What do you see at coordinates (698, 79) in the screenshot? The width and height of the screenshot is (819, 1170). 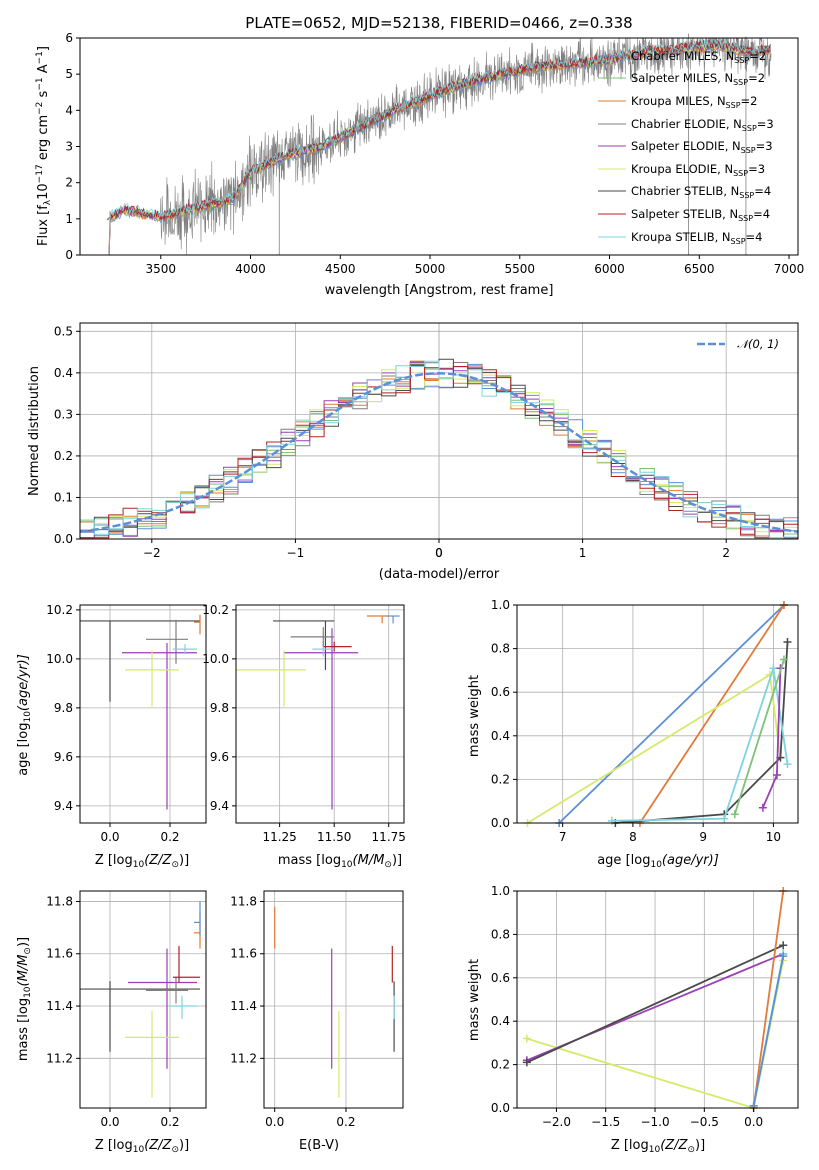 I see `legend-label: Salpeter MILES, NSSP=2` at bounding box center [698, 79].